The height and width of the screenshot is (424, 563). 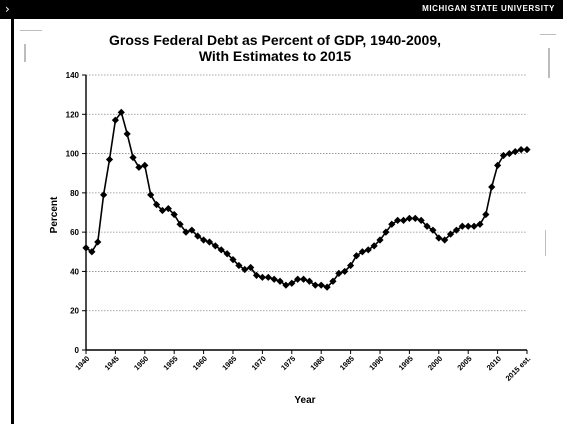 I want to click on university-brand: MICHIGAN STATE UNIVERSITY, so click(x=488, y=8).